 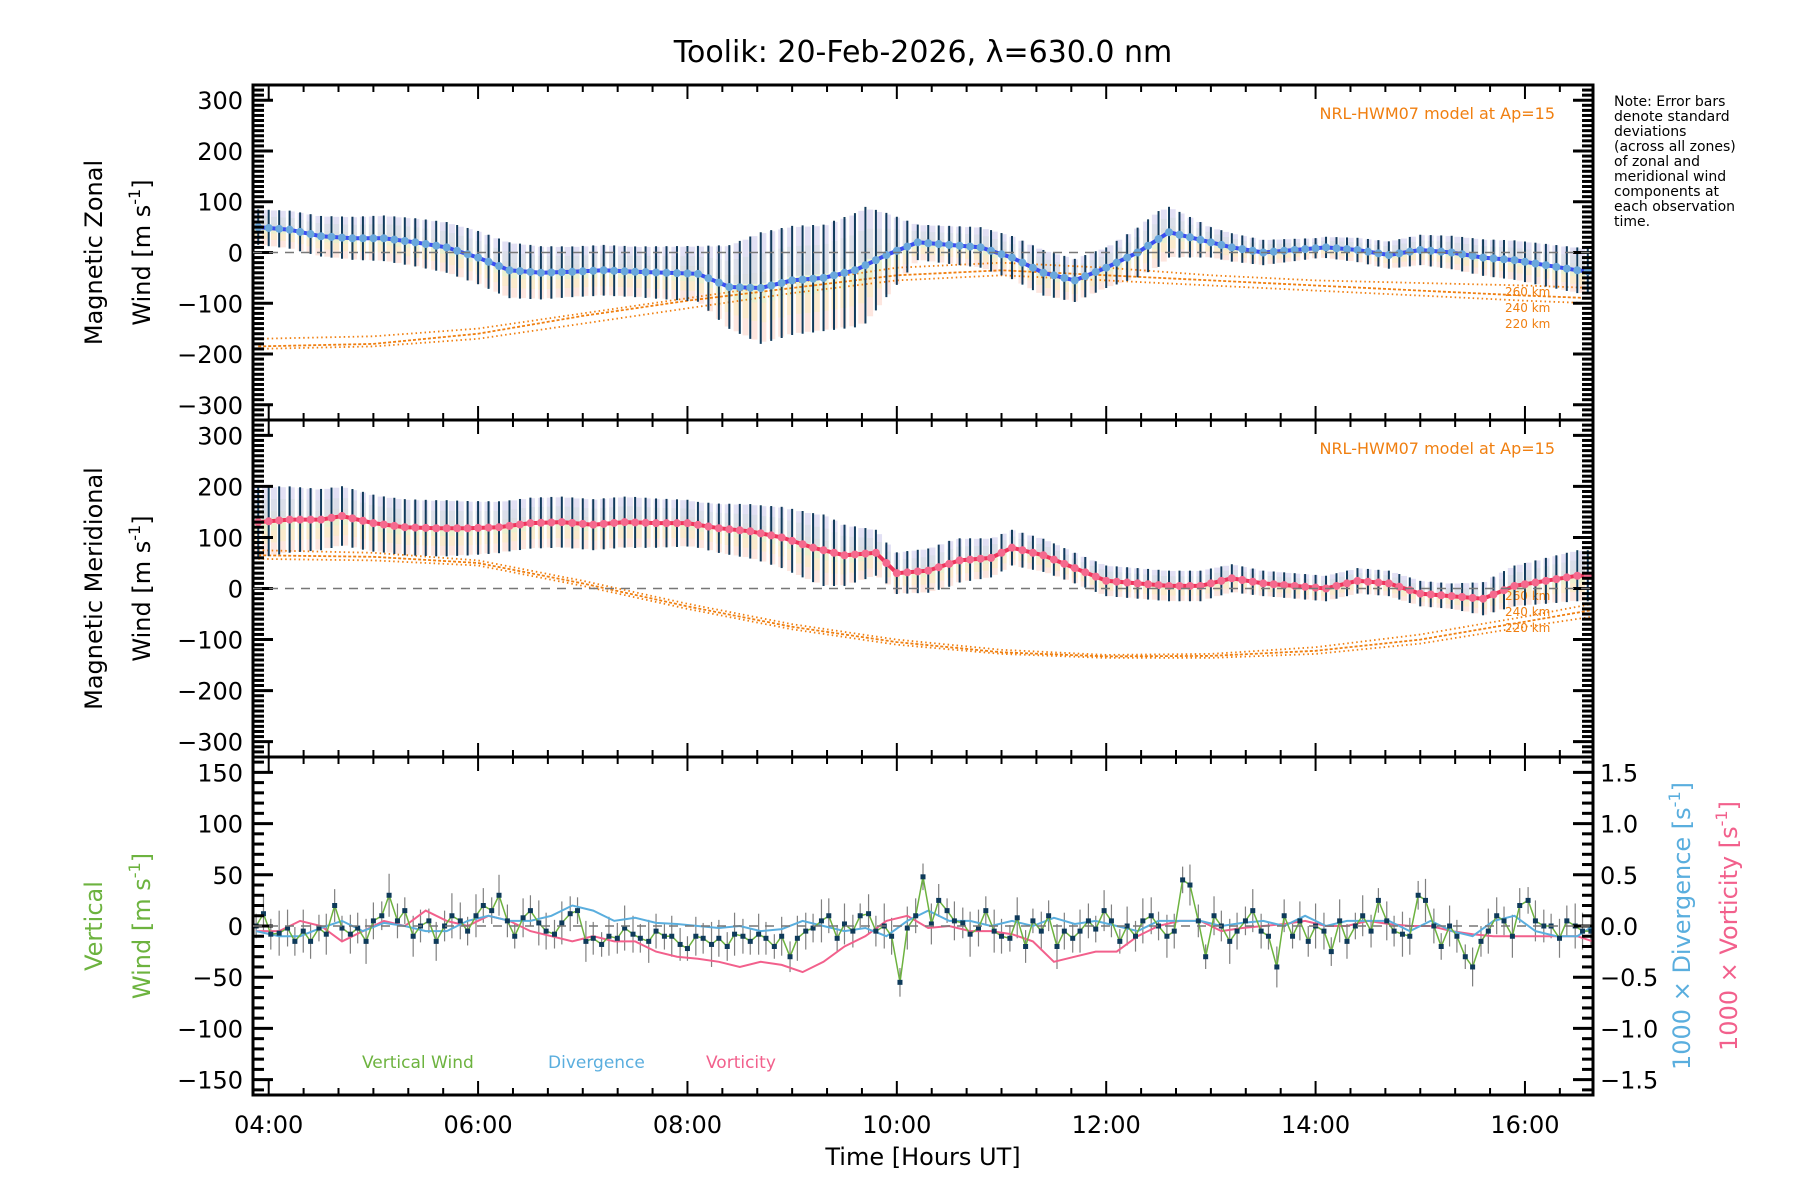 What do you see at coordinates (268, 1125) in the screenshot?
I see `x-tick-label: 04:00` at bounding box center [268, 1125].